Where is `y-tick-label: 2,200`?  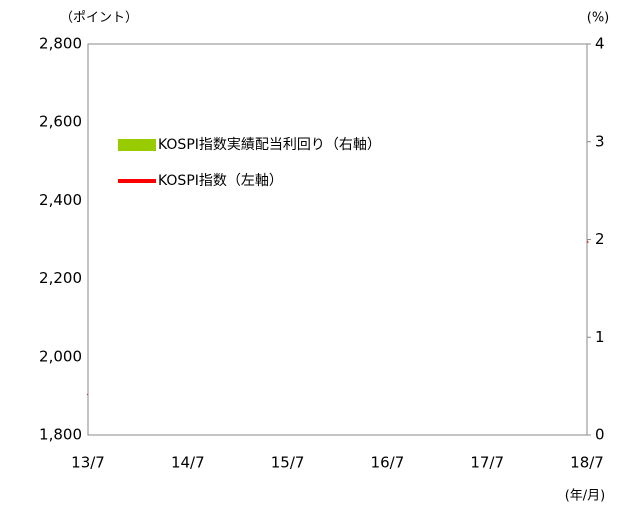
y-tick-label: 2,200 is located at coordinates (60, 278).